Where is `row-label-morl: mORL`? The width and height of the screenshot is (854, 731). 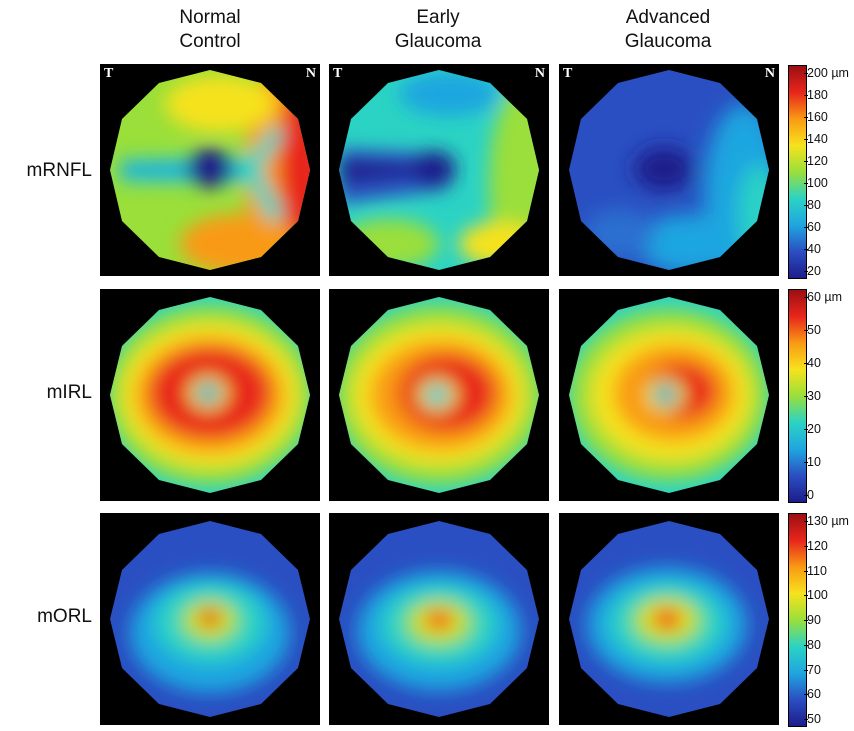
row-label-morl: mORL is located at coordinates (64, 616).